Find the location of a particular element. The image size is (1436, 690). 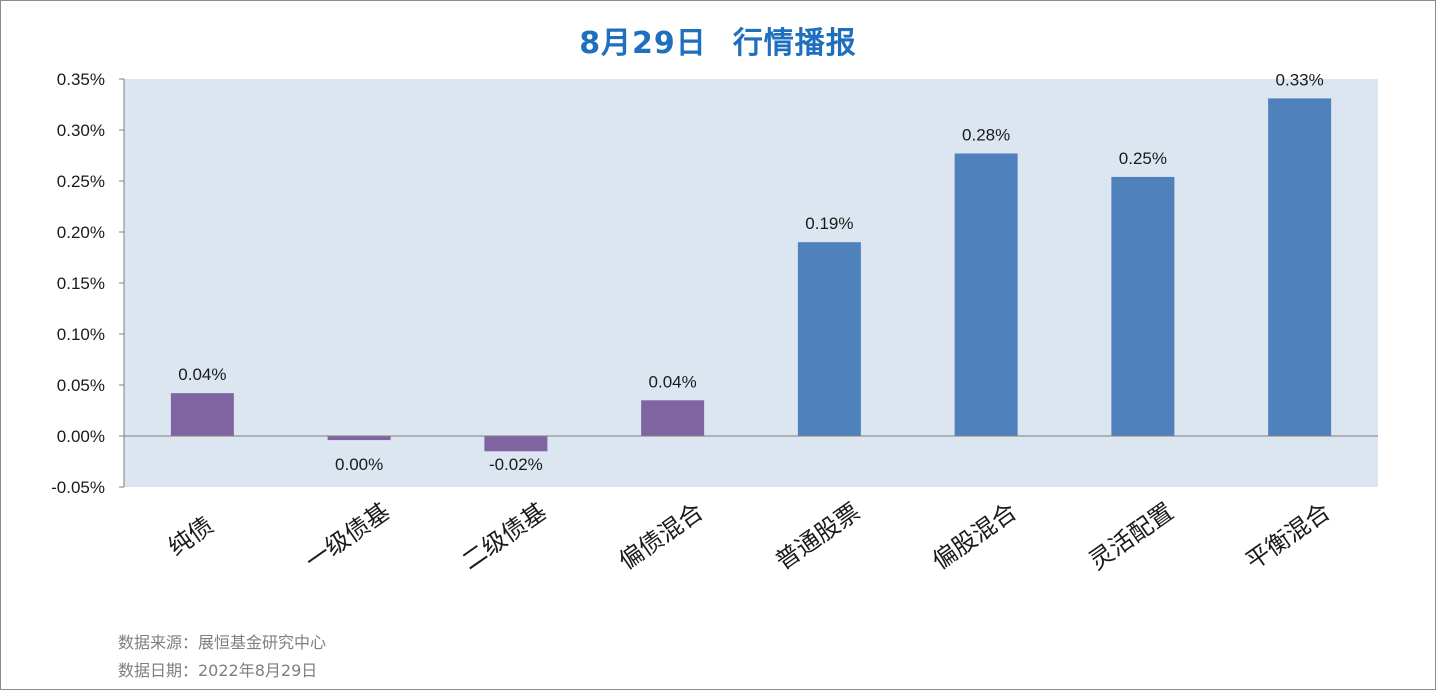

data-label: 0.28% is located at coordinates (986, 134).